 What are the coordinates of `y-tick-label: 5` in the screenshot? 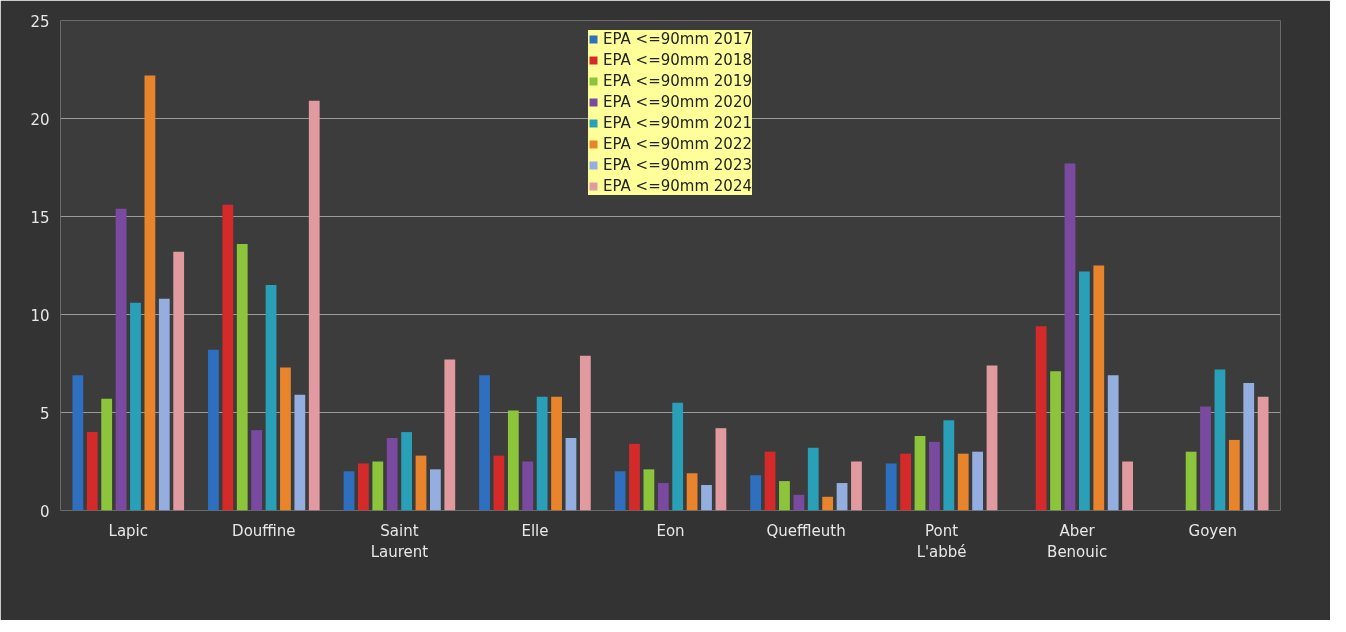 It's located at (44, 413).